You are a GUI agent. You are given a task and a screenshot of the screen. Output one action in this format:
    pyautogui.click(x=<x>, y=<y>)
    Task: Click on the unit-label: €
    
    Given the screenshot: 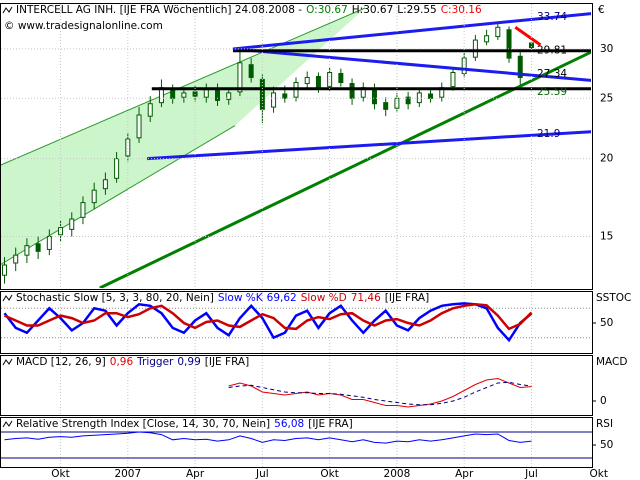 What is the action you would take?
    pyautogui.click(x=601, y=10)
    